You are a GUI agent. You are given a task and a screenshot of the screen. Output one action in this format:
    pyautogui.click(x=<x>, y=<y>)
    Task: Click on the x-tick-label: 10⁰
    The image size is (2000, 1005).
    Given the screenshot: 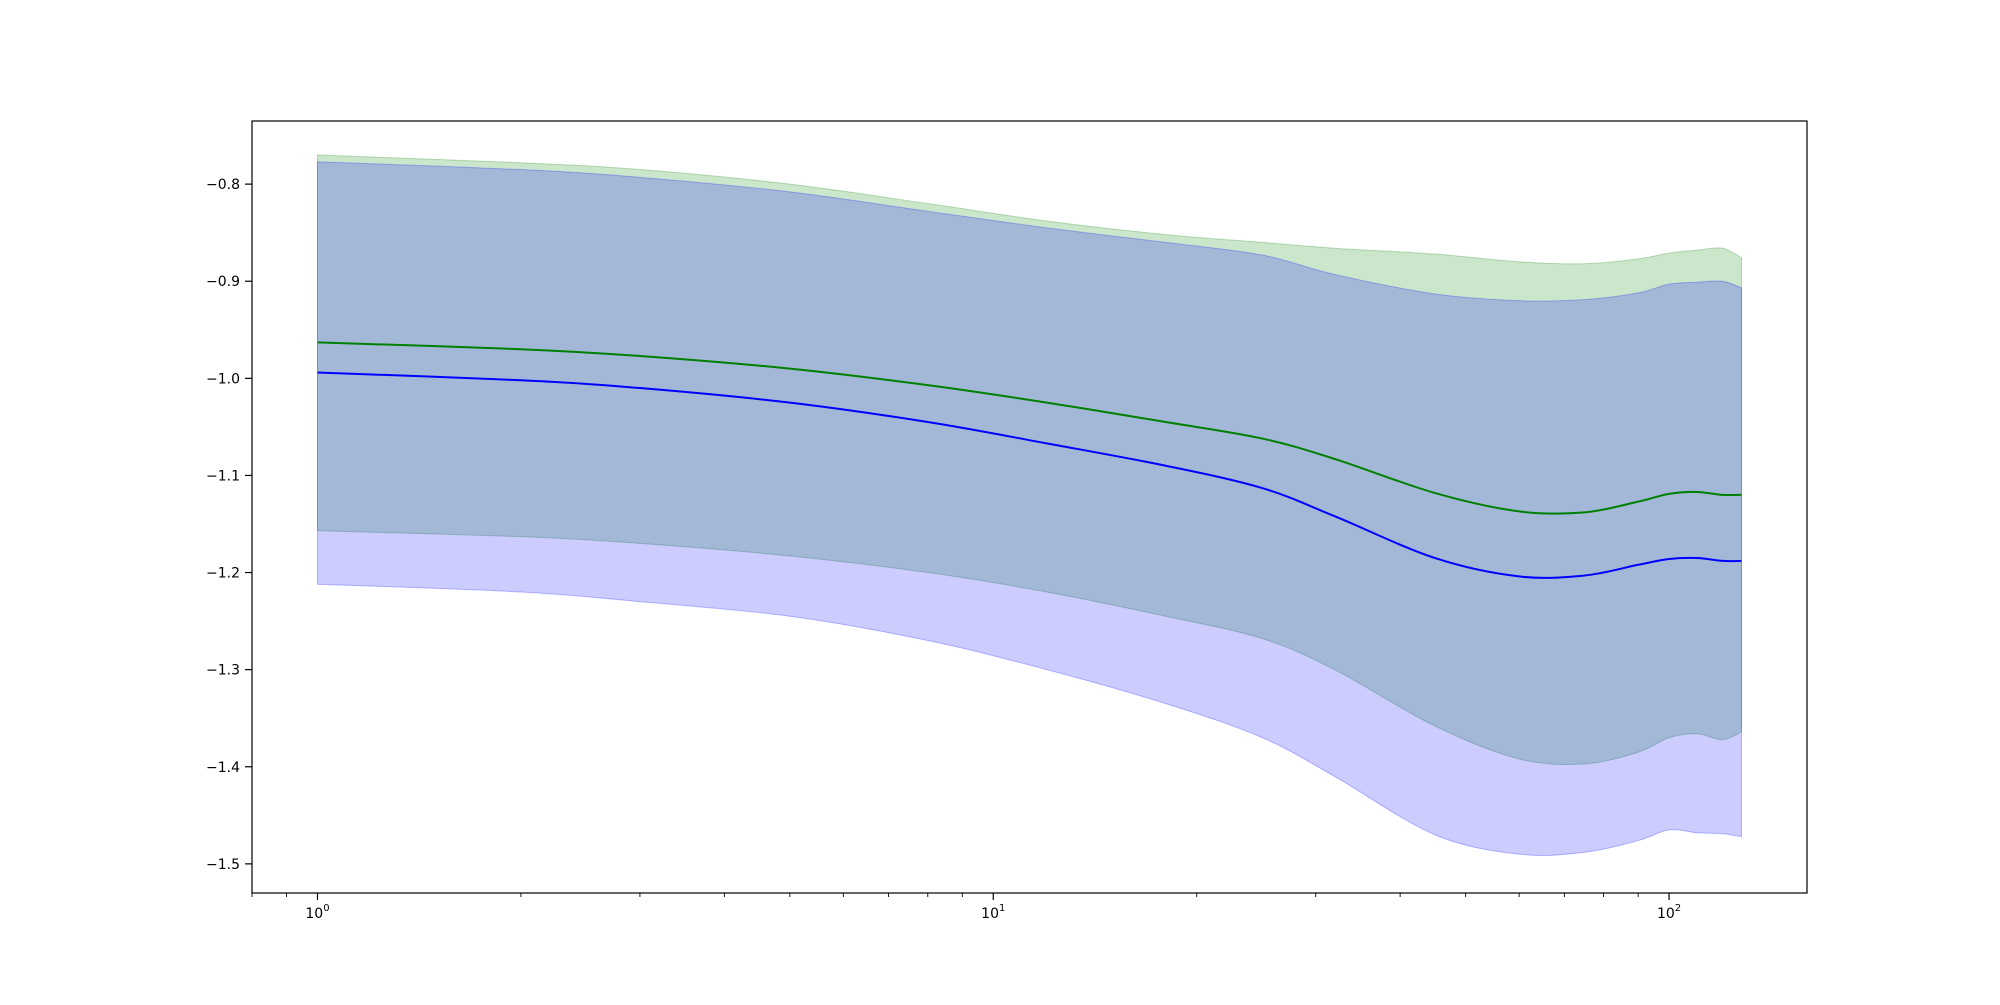 What is the action you would take?
    pyautogui.click(x=317, y=912)
    